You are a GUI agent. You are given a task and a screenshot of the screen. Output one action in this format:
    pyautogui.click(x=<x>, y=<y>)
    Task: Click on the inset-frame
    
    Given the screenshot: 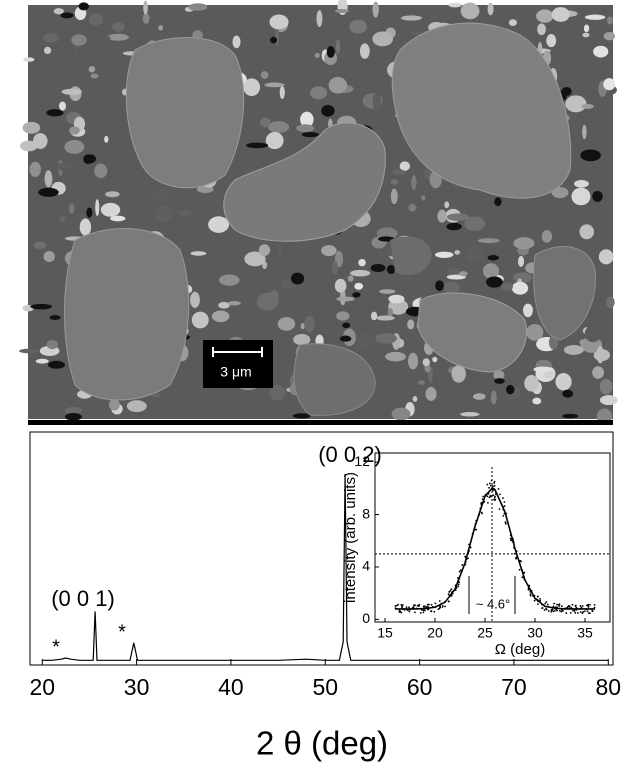 What is the action you would take?
    pyautogui.click(x=492, y=537)
    